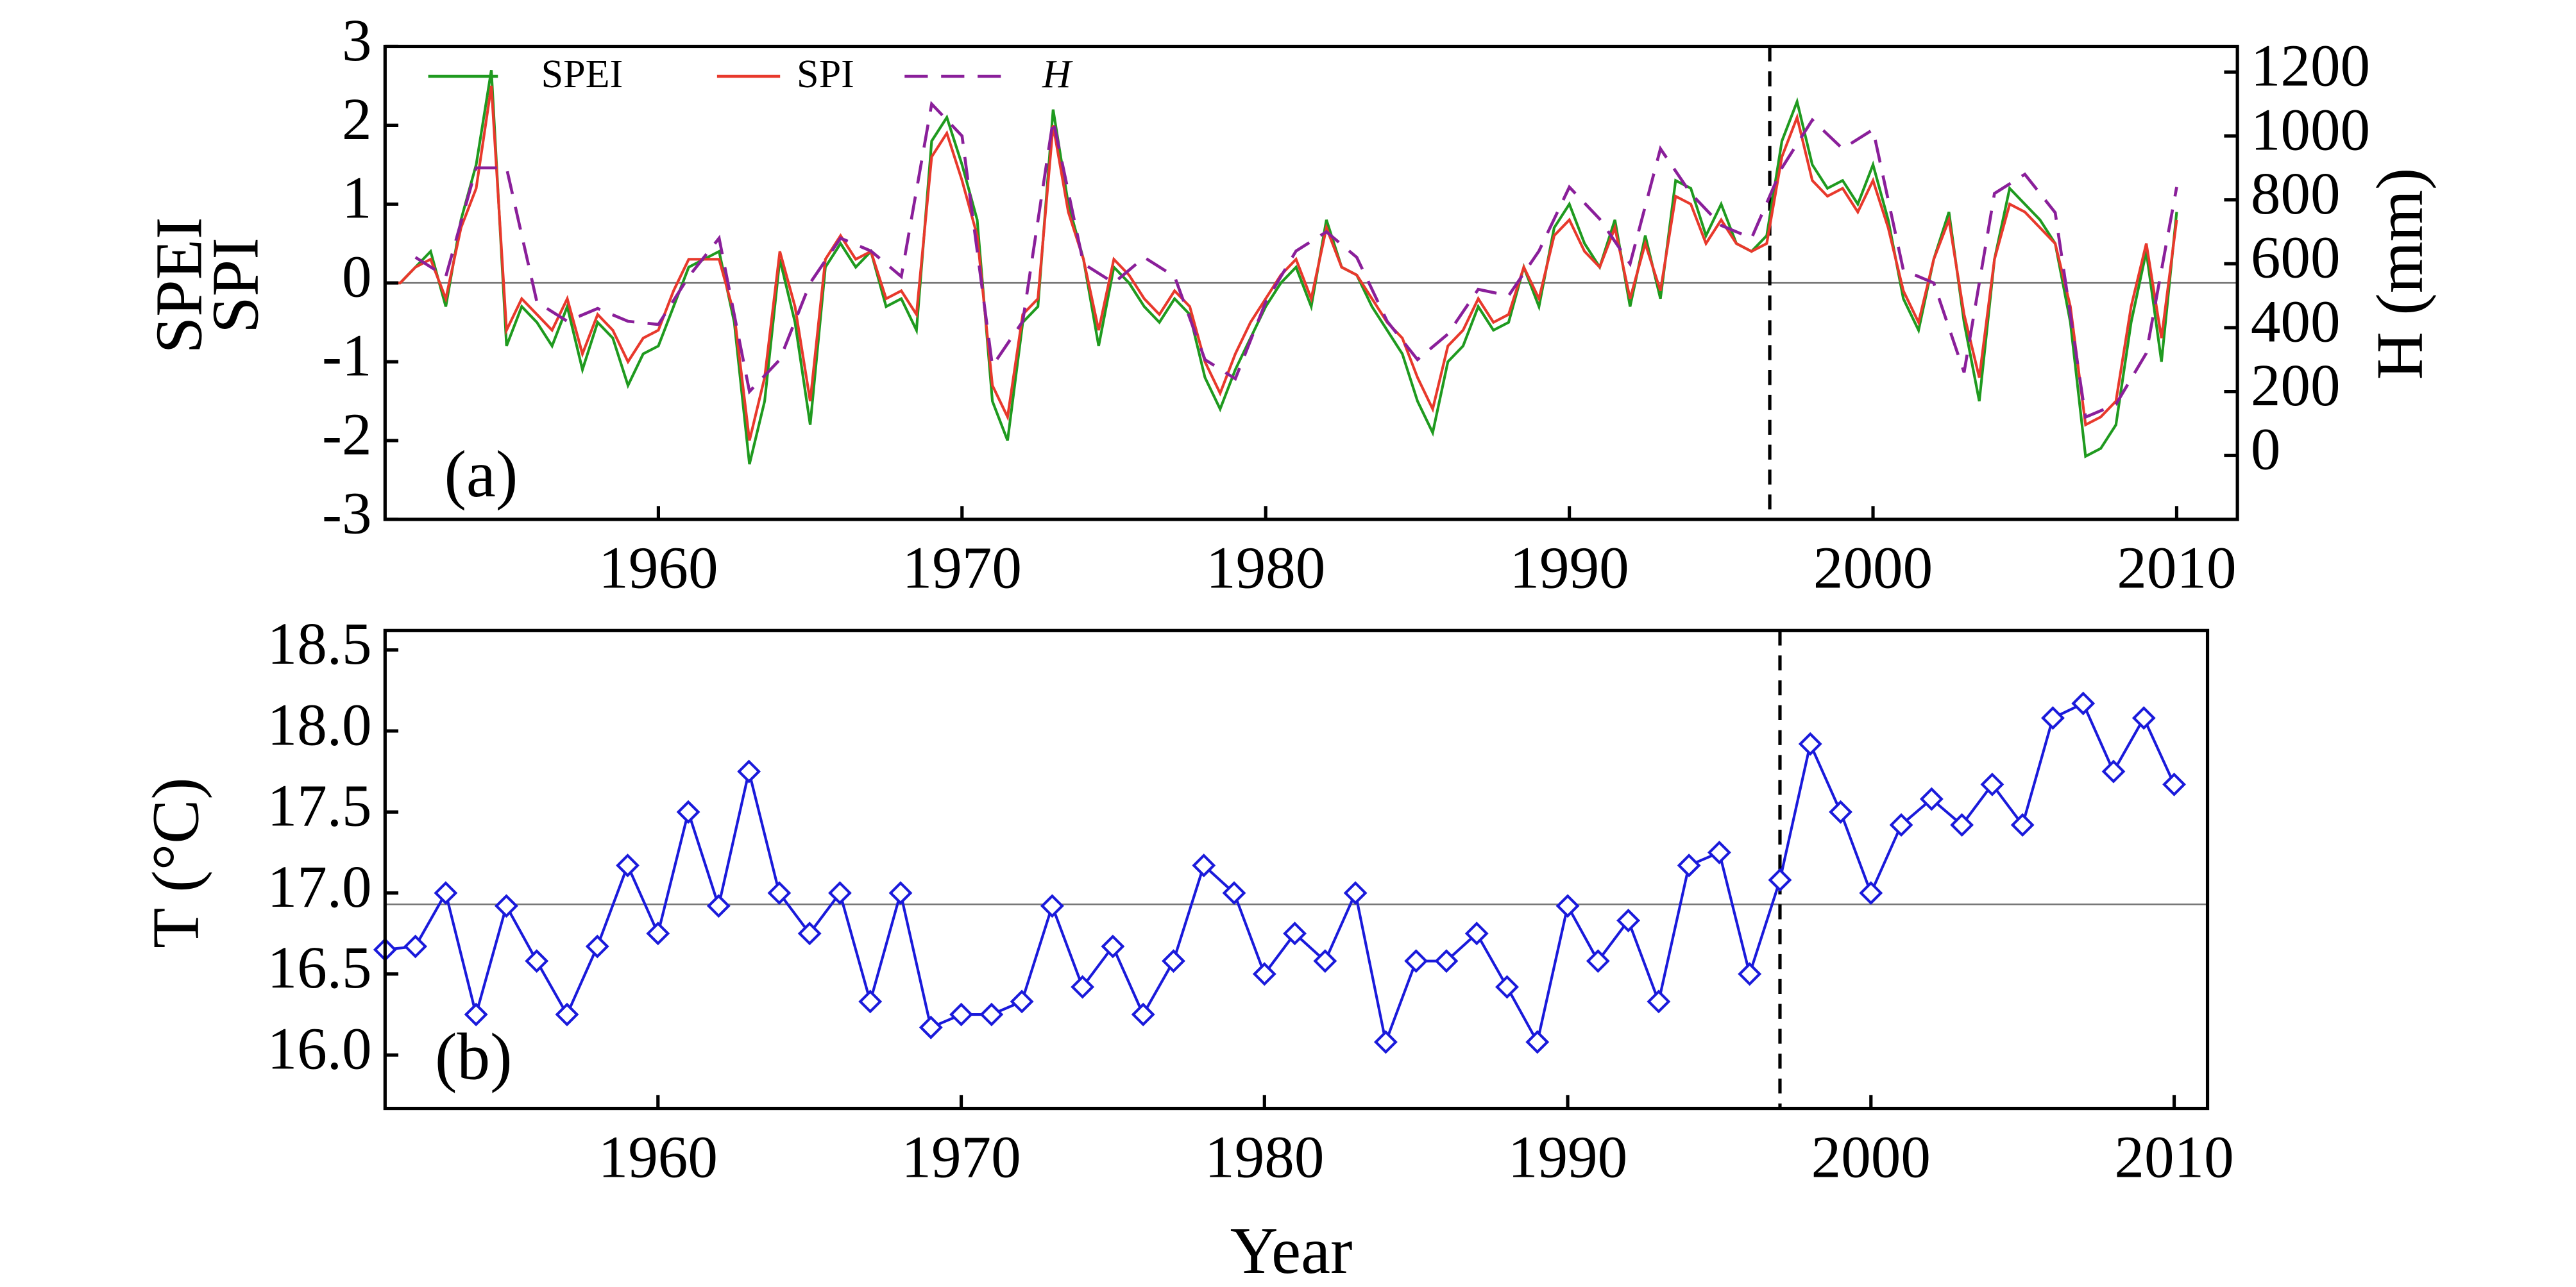 This screenshot has width=2576, height=1287. Describe the element at coordinates (347, 434) in the screenshot. I see `y-tick-label: -2` at that location.